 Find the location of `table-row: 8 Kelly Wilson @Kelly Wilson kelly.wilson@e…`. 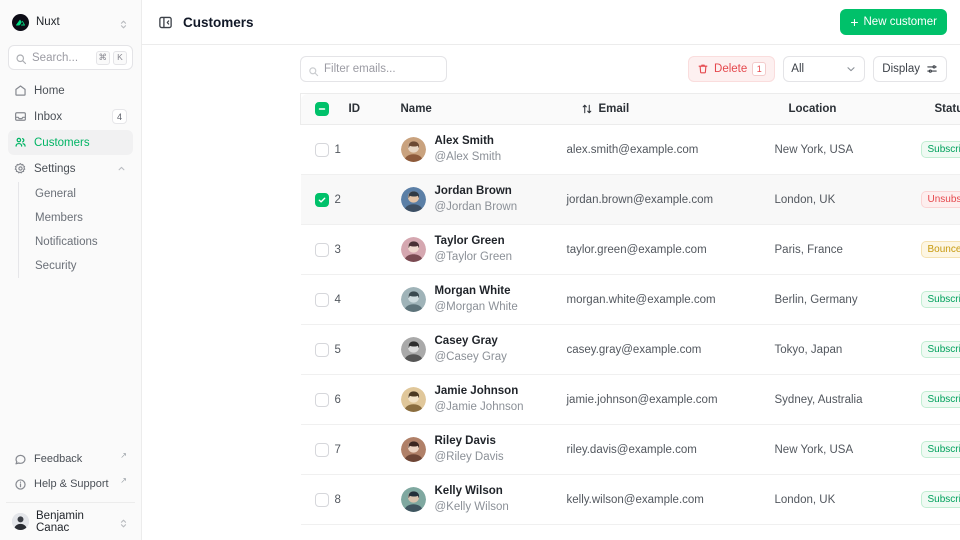

table-row: 8 Kelly Wilson @Kelly Wilson kelly.wilson@e… is located at coordinates (630, 500).